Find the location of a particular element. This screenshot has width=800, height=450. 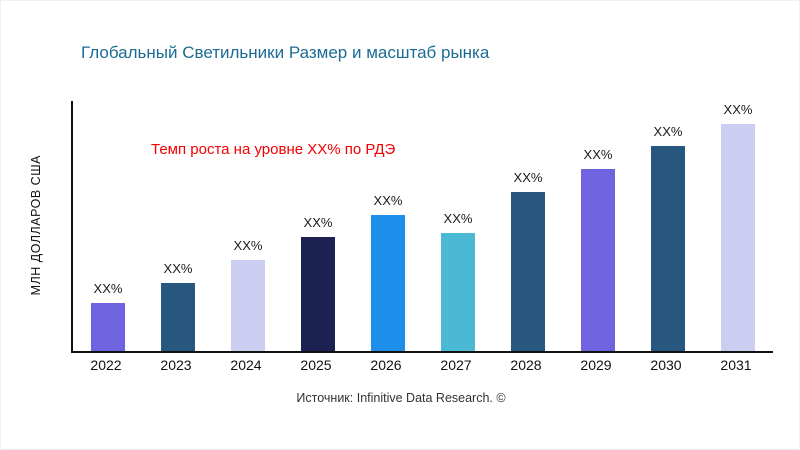

bar-column-2027: XX% is located at coordinates (458, 226).